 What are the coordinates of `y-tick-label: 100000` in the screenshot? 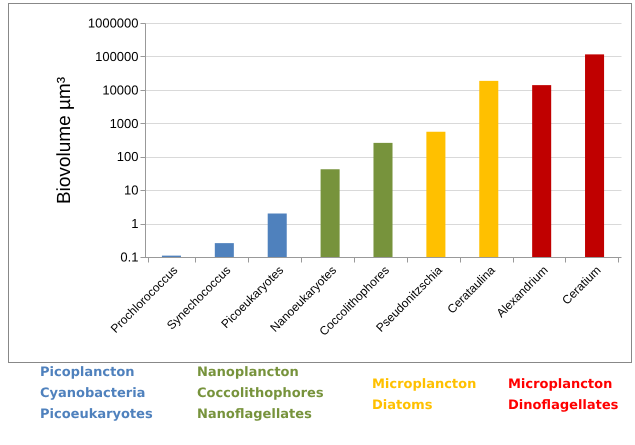 It's located at (116, 56).